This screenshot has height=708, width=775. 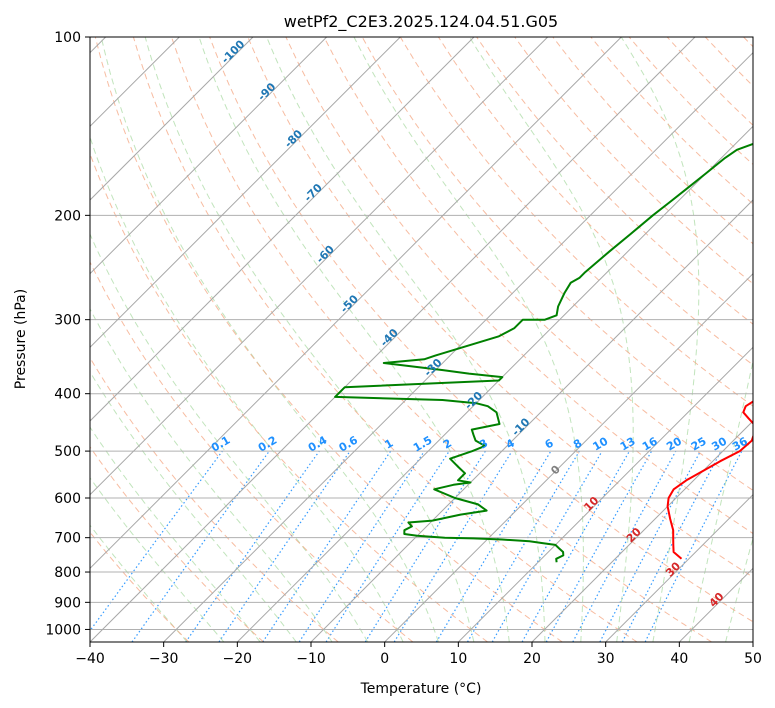 What do you see at coordinates (421, 22) in the screenshot?
I see `chart-title: wetPf2_C2E3.2025.124.04.51.G05` at bounding box center [421, 22].